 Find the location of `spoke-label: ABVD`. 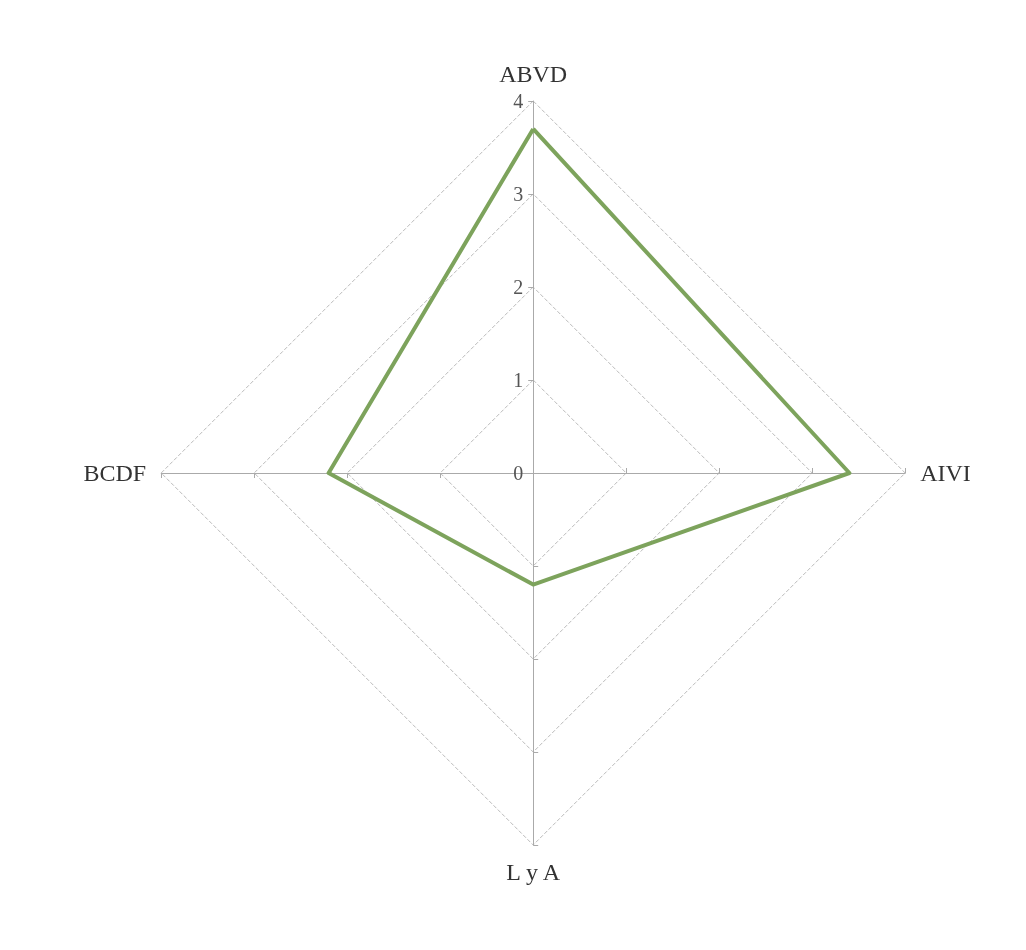

spoke-label: ABVD is located at coordinates (533, 74).